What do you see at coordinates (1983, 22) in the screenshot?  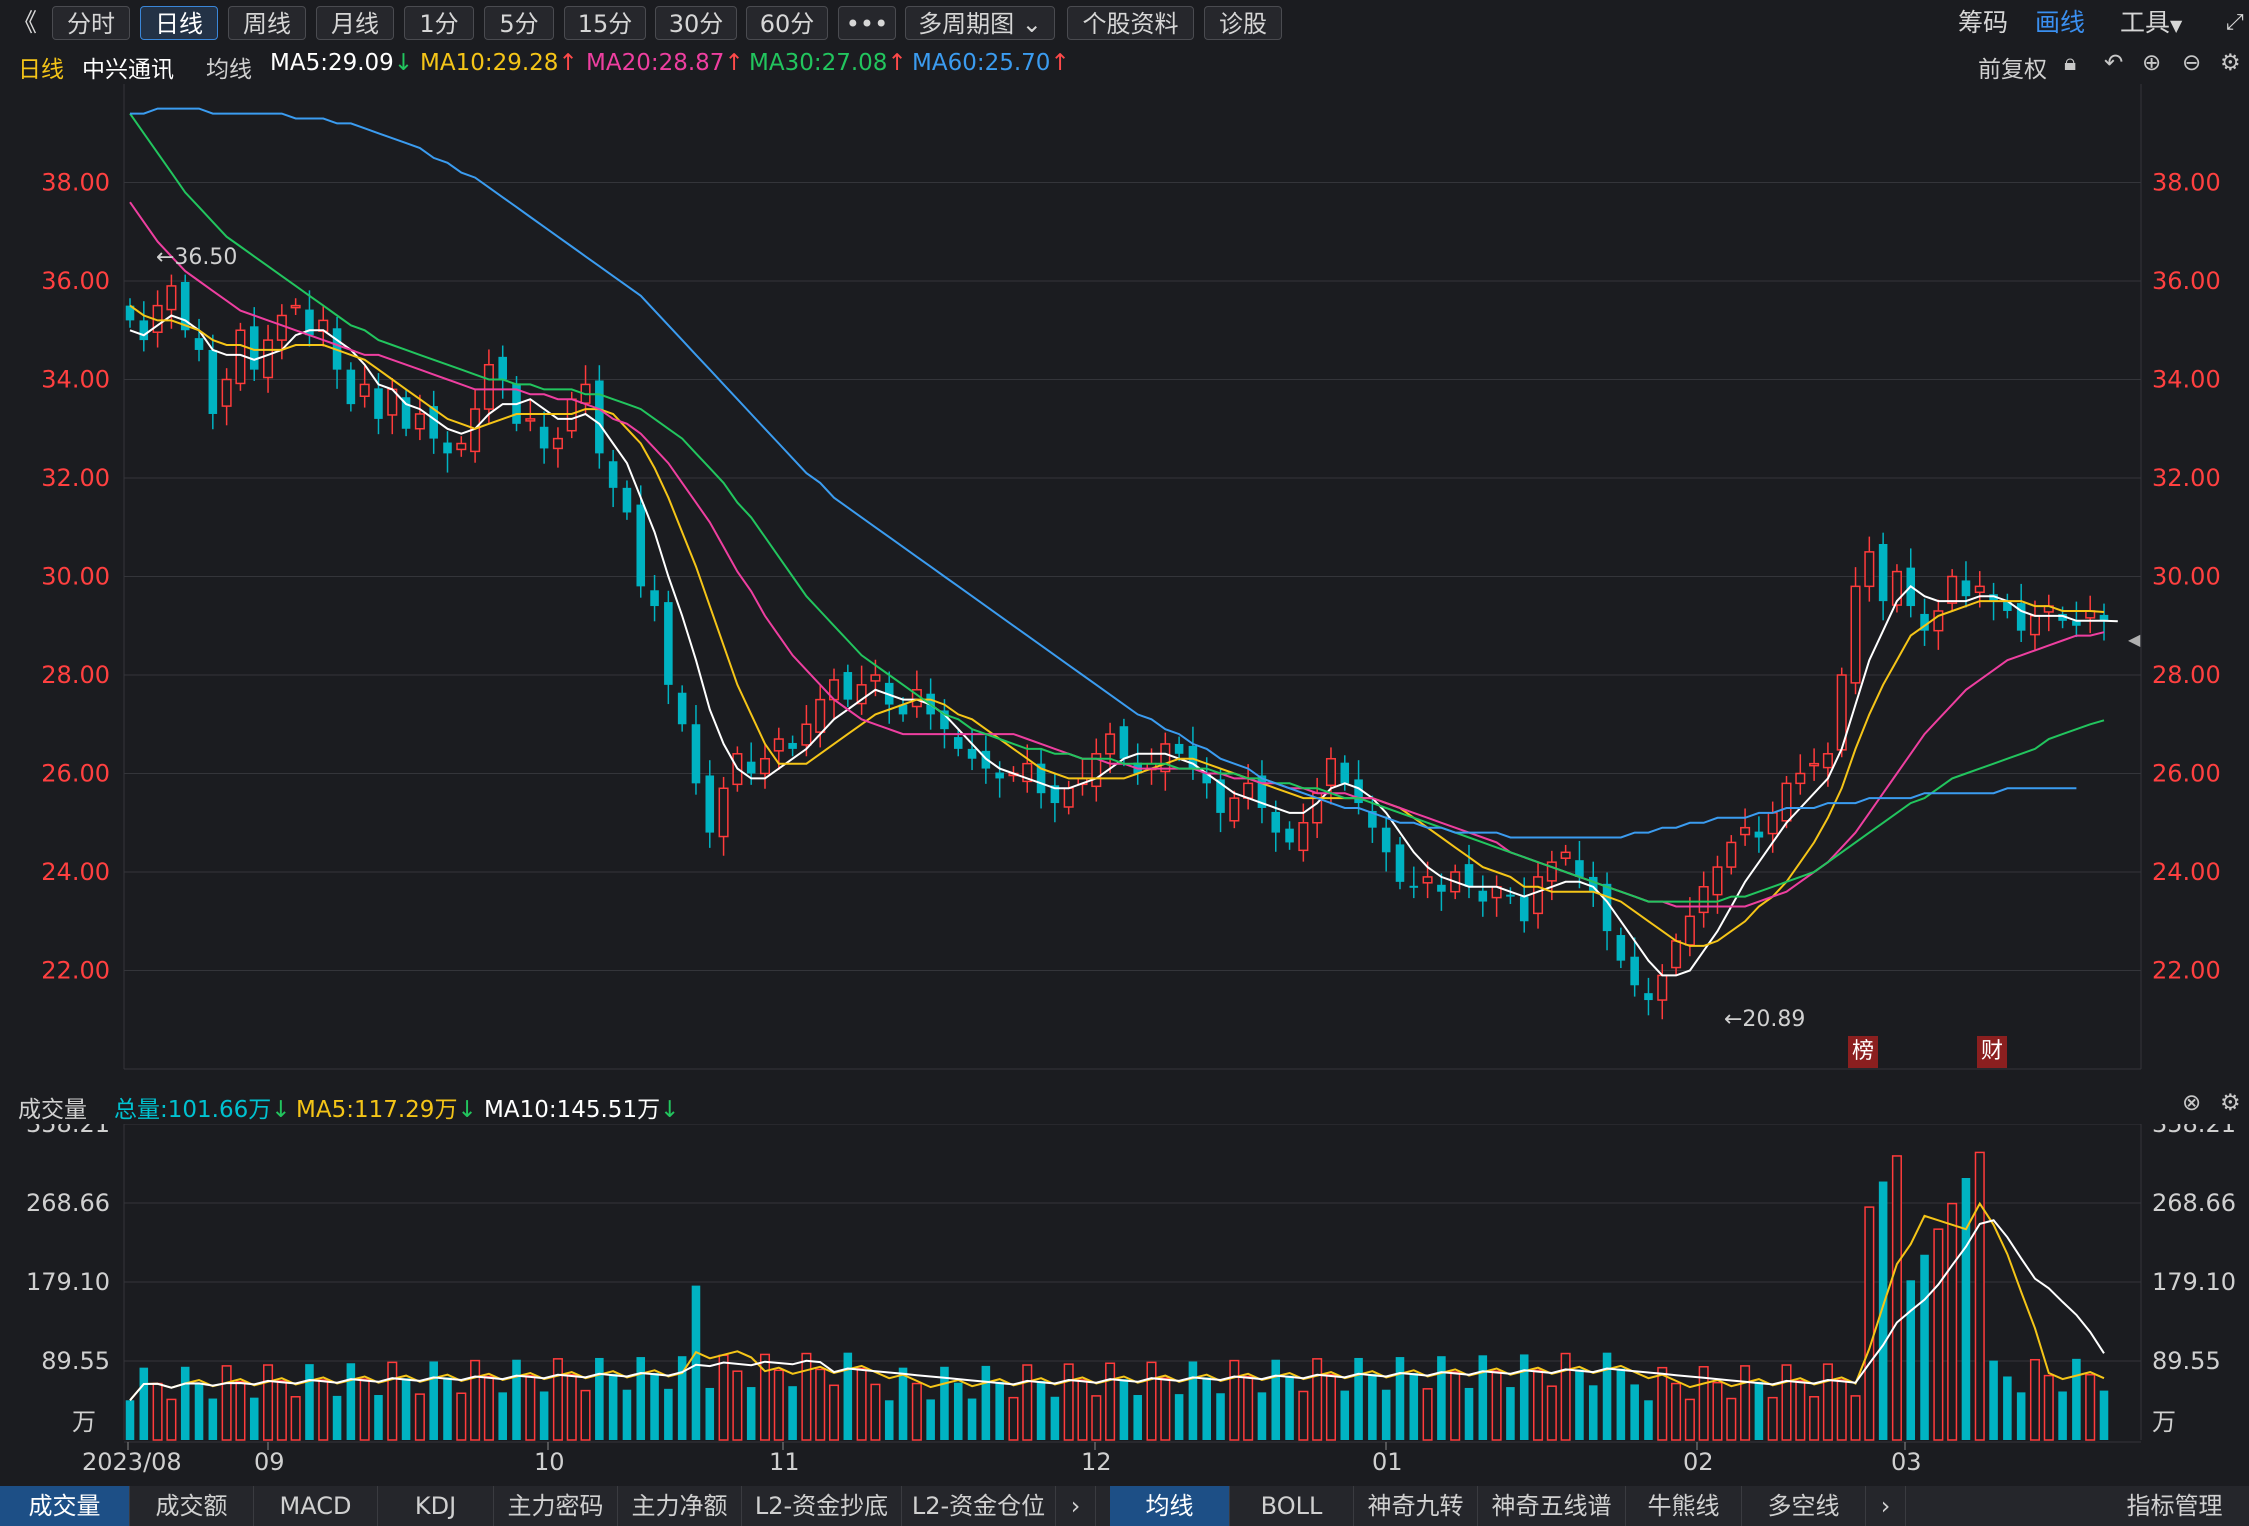 I see `chip-distribution-button: 筹码` at bounding box center [1983, 22].